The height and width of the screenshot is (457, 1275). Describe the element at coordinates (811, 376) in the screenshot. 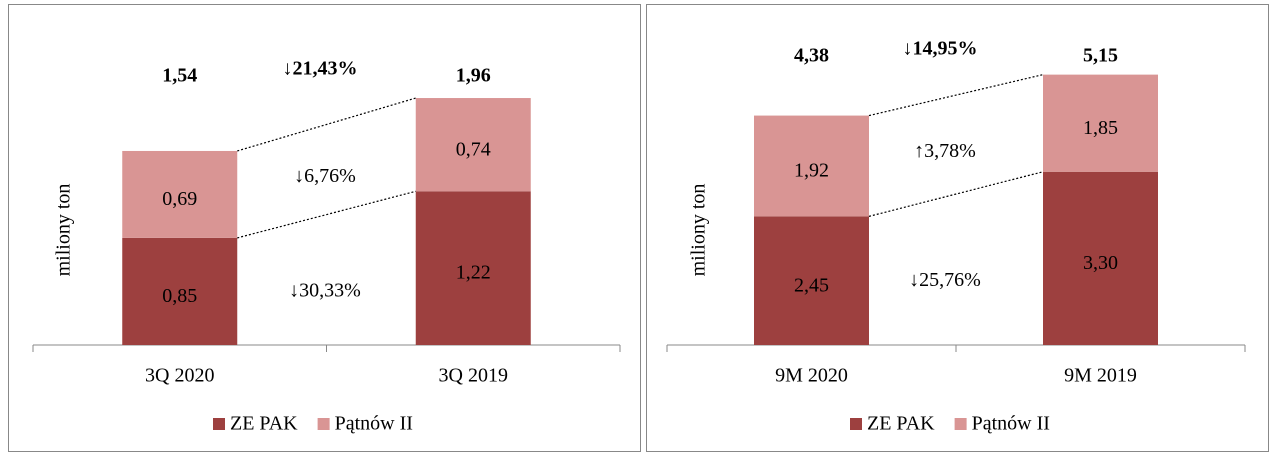

I see `x-tick-label: 9M 2020` at that location.